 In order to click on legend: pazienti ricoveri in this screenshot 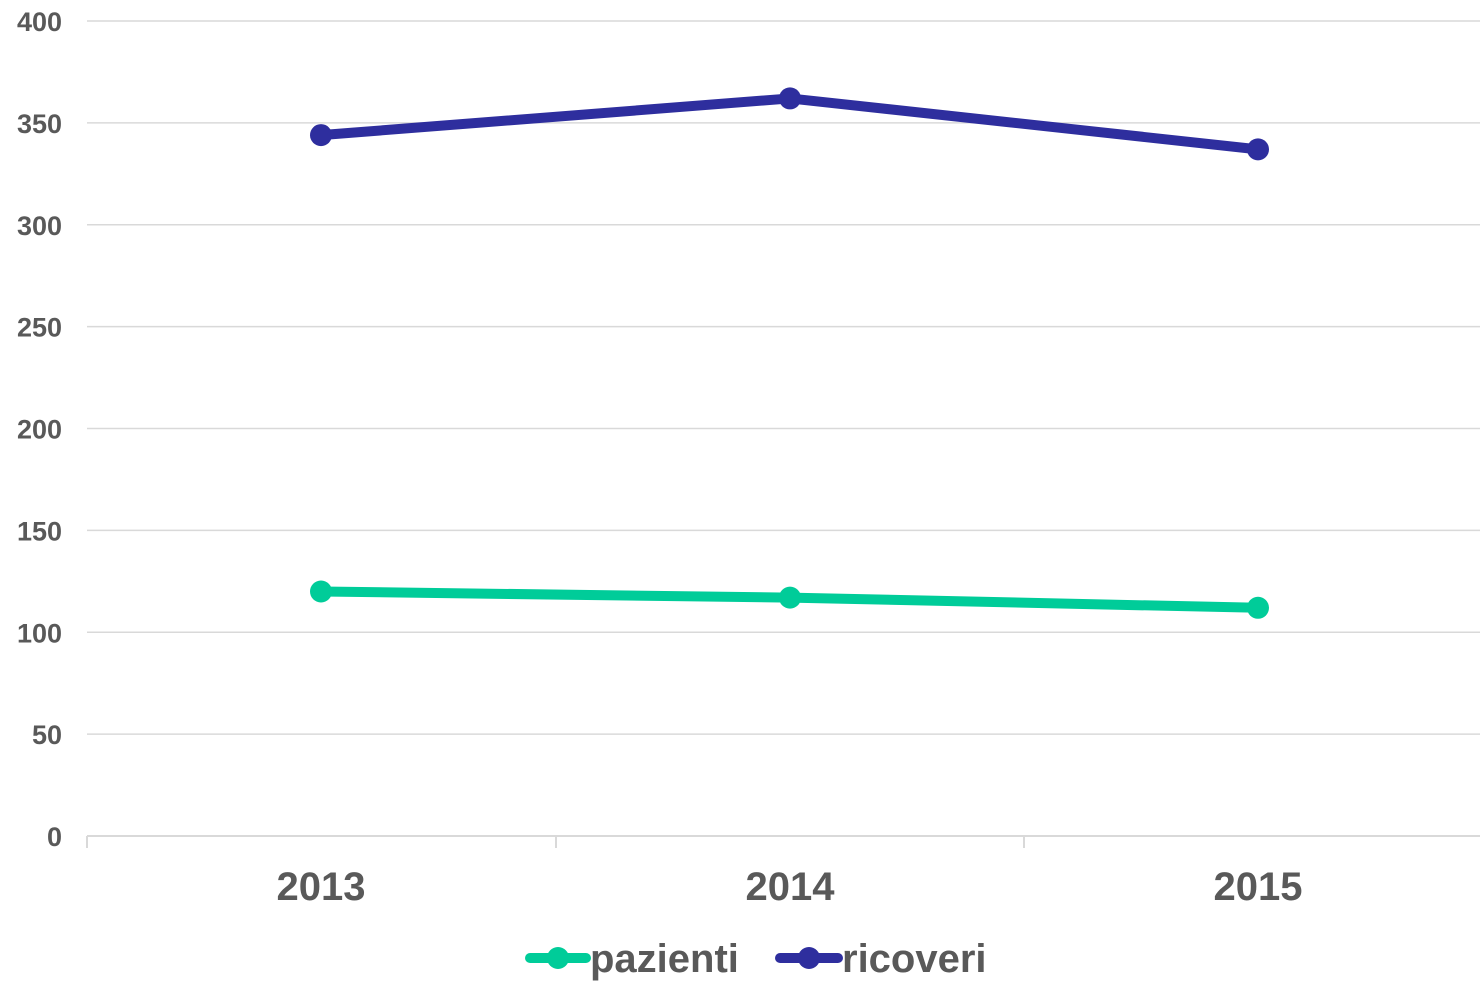, I will do `click(756, 959)`.